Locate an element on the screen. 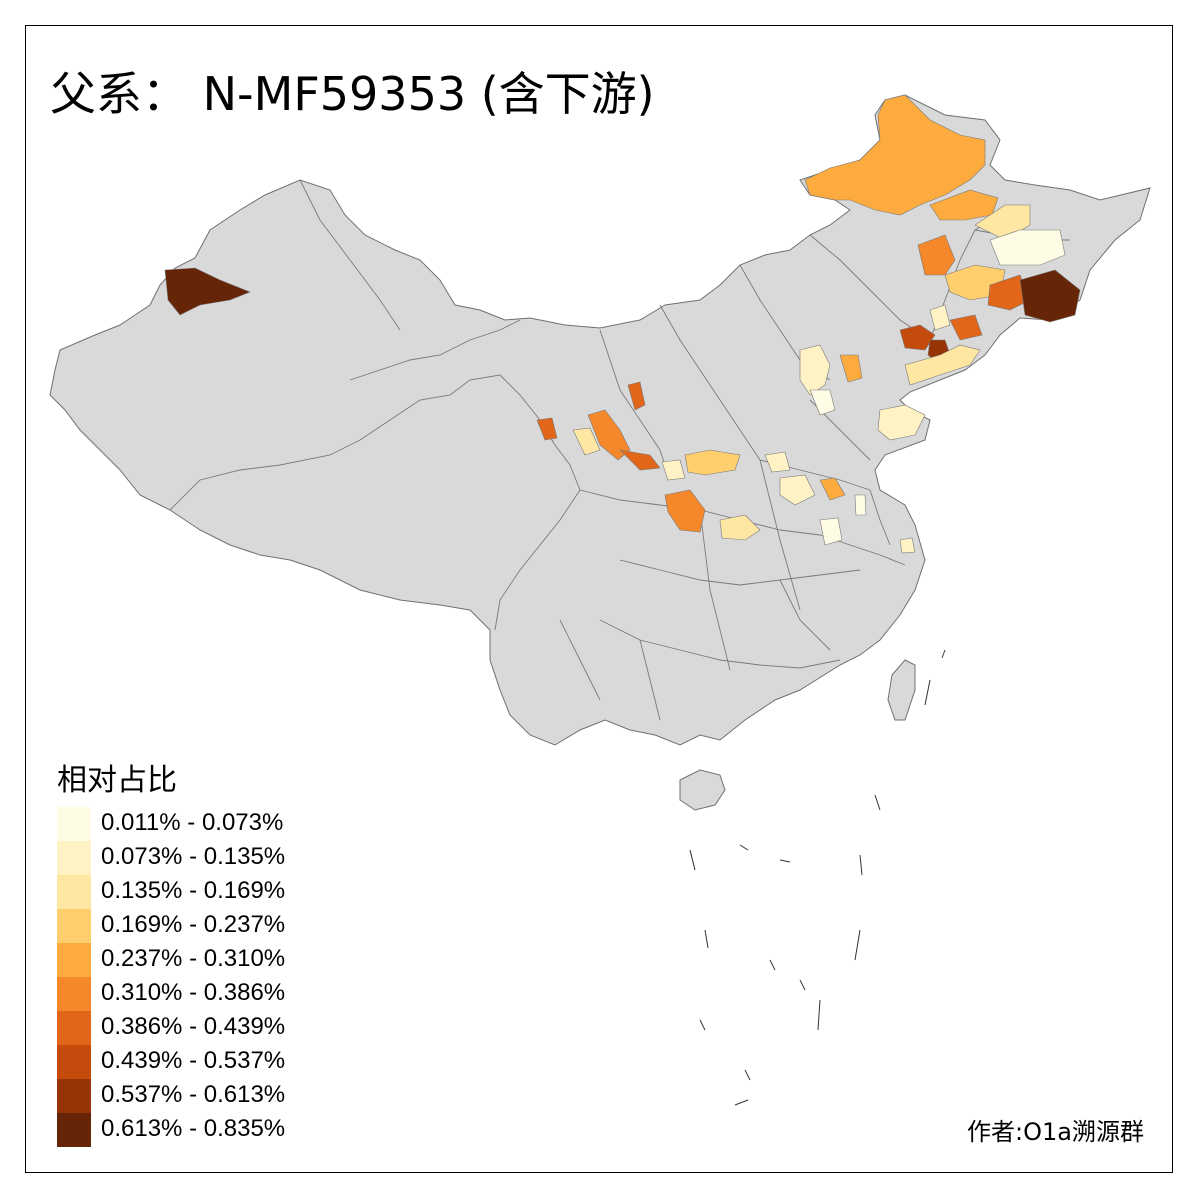 The height and width of the screenshot is (1200, 1200). region-henan-c is located at coordinates (832, 489).